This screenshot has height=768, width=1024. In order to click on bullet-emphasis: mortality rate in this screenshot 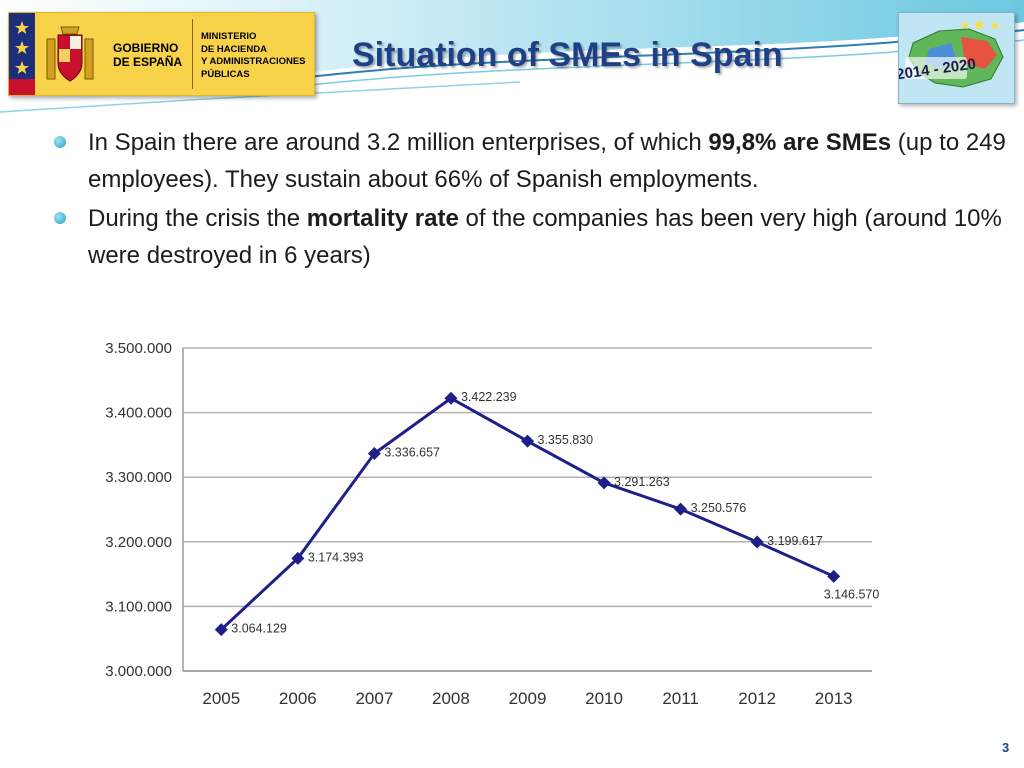, I will do `click(382, 218)`.